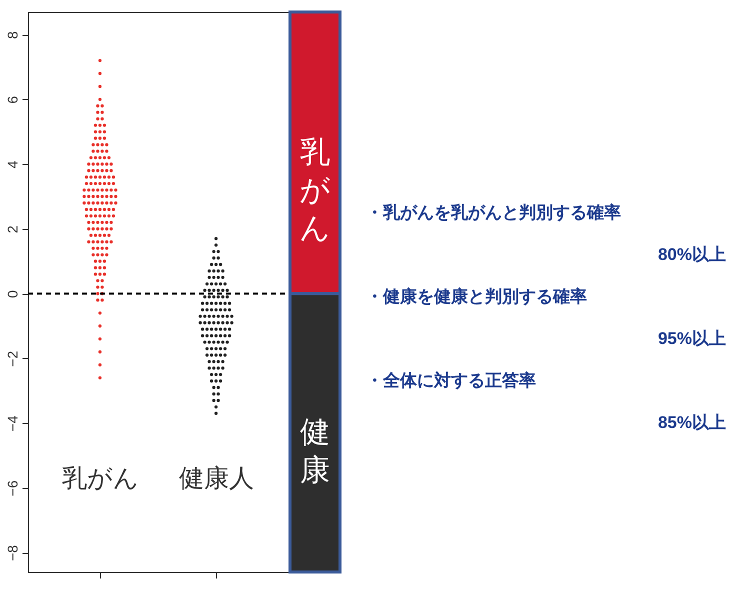 The width and height of the screenshot is (732, 597). What do you see at coordinates (691, 339) in the screenshot?
I see `text: 95%以上` at bounding box center [691, 339].